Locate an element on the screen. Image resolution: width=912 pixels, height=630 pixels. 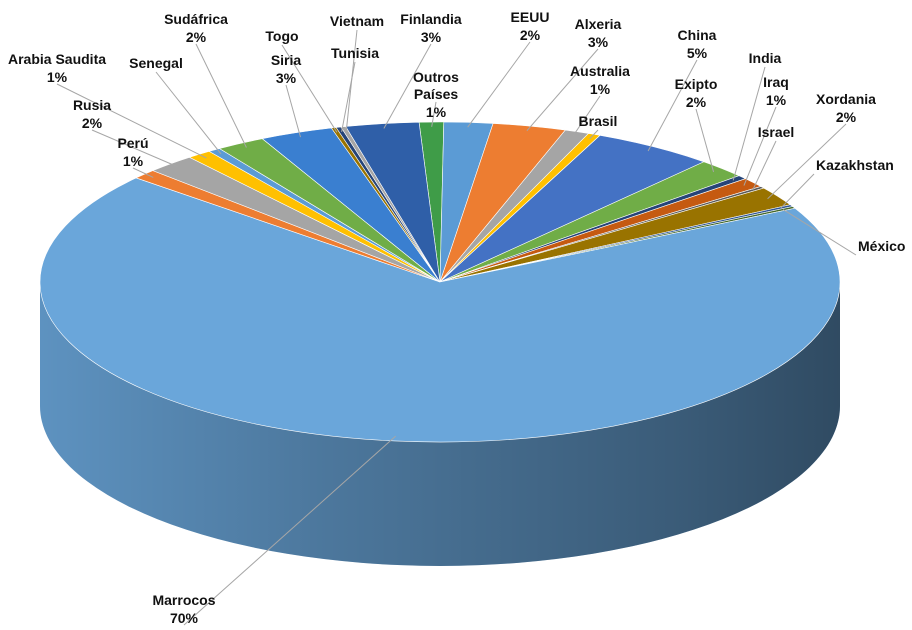
label-israel: Israel is located at coordinates (776, 132).